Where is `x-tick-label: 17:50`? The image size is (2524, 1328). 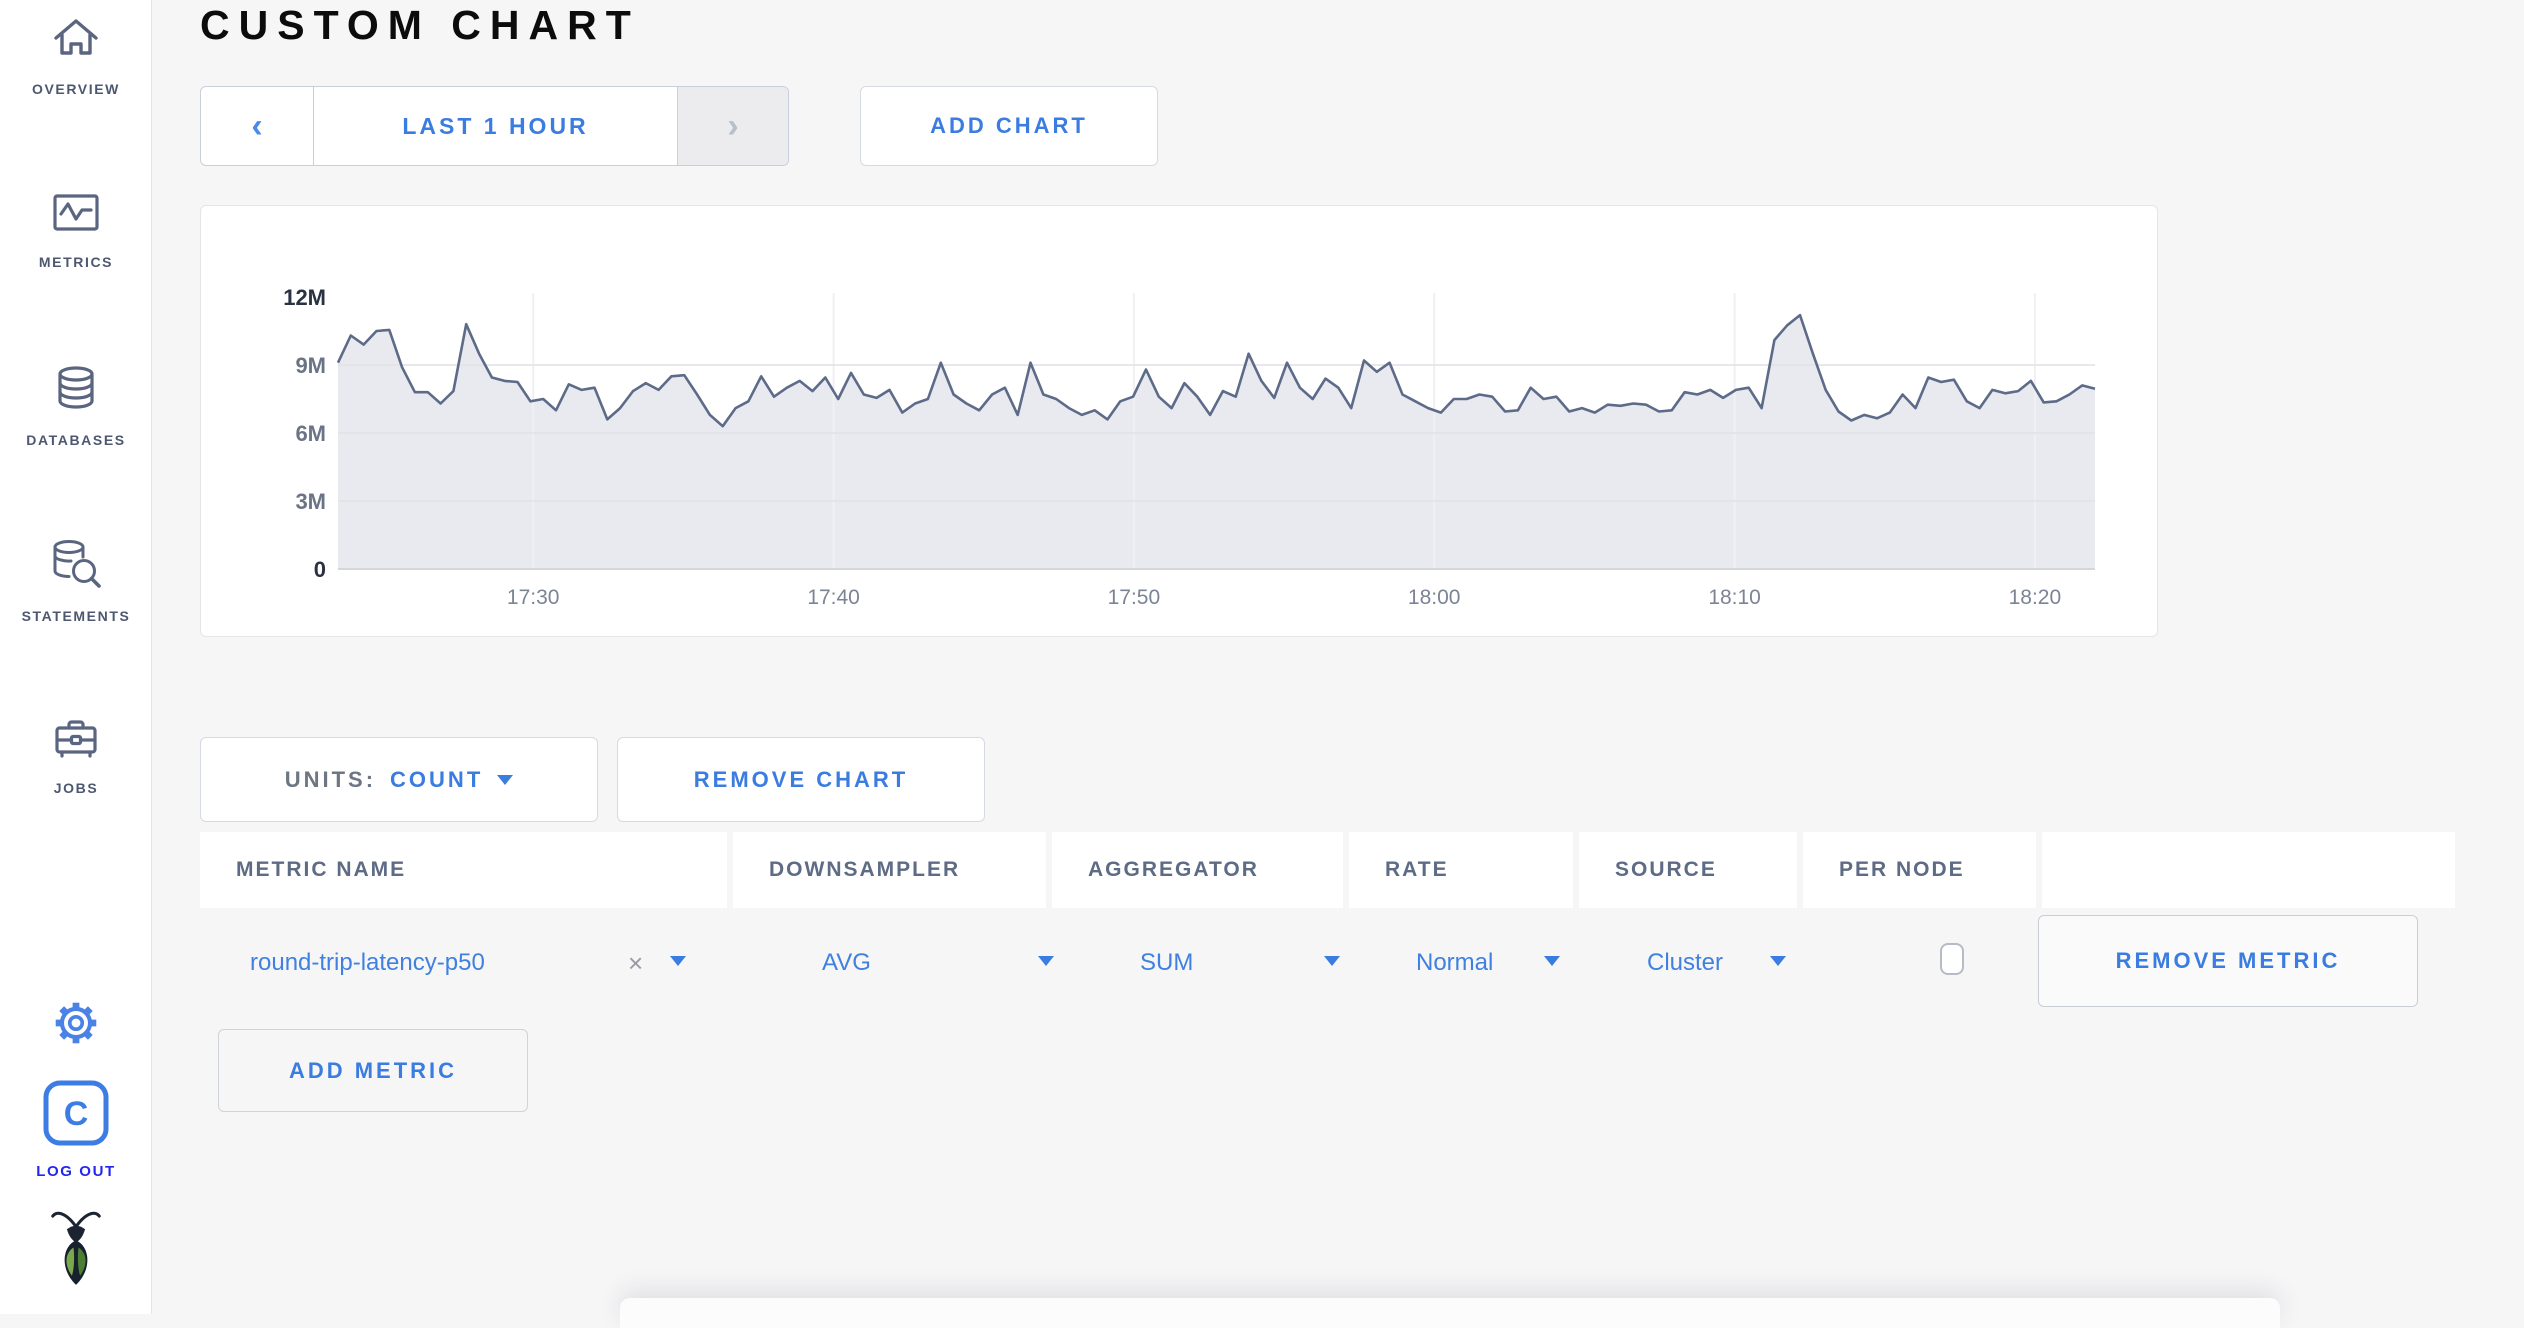
x-tick-label: 17:50 is located at coordinates (1134, 597).